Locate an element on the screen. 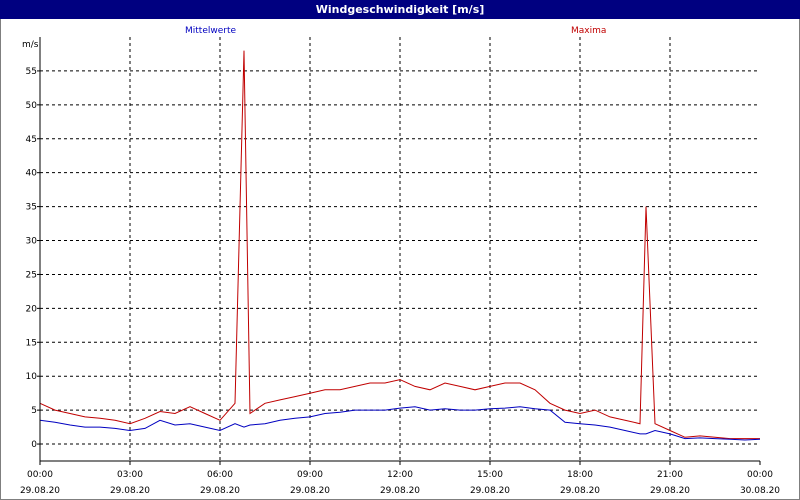 Image resolution: width=800 pixels, height=500 pixels. y-tick-label: 55 is located at coordinates (31, 72).